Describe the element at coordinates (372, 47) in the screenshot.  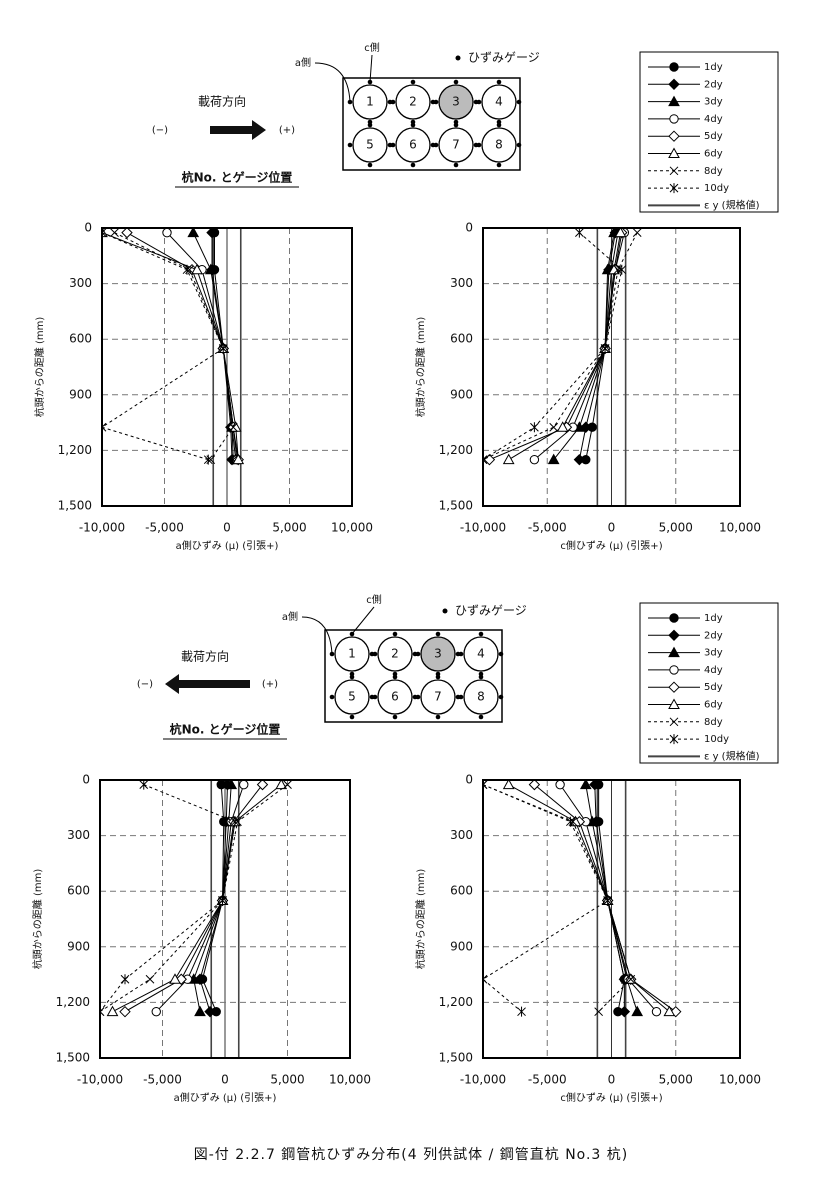
I see `c-side-label: c側` at that location.